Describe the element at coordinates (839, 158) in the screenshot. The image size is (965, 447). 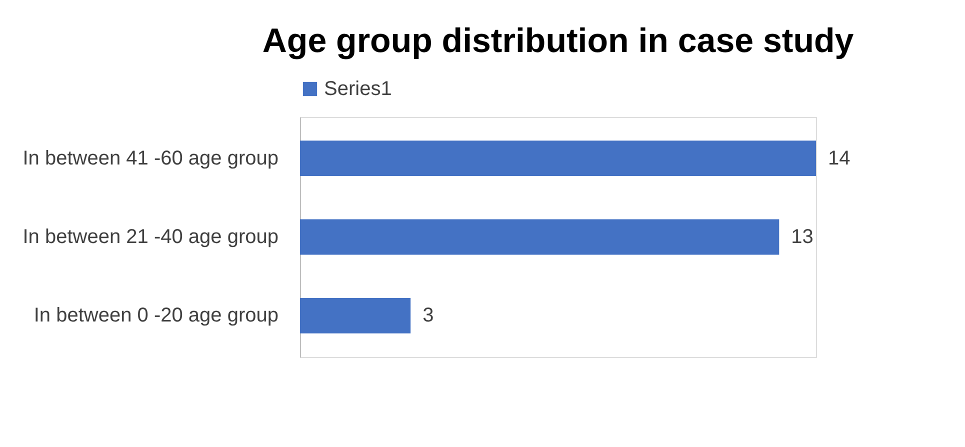
I see `data-label: 14` at that location.